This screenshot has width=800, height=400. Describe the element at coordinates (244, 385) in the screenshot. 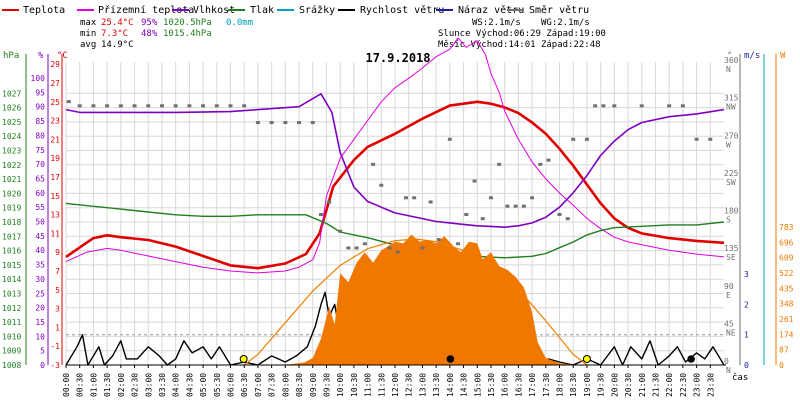

I see `x-tick-label: 06:30` at that location.